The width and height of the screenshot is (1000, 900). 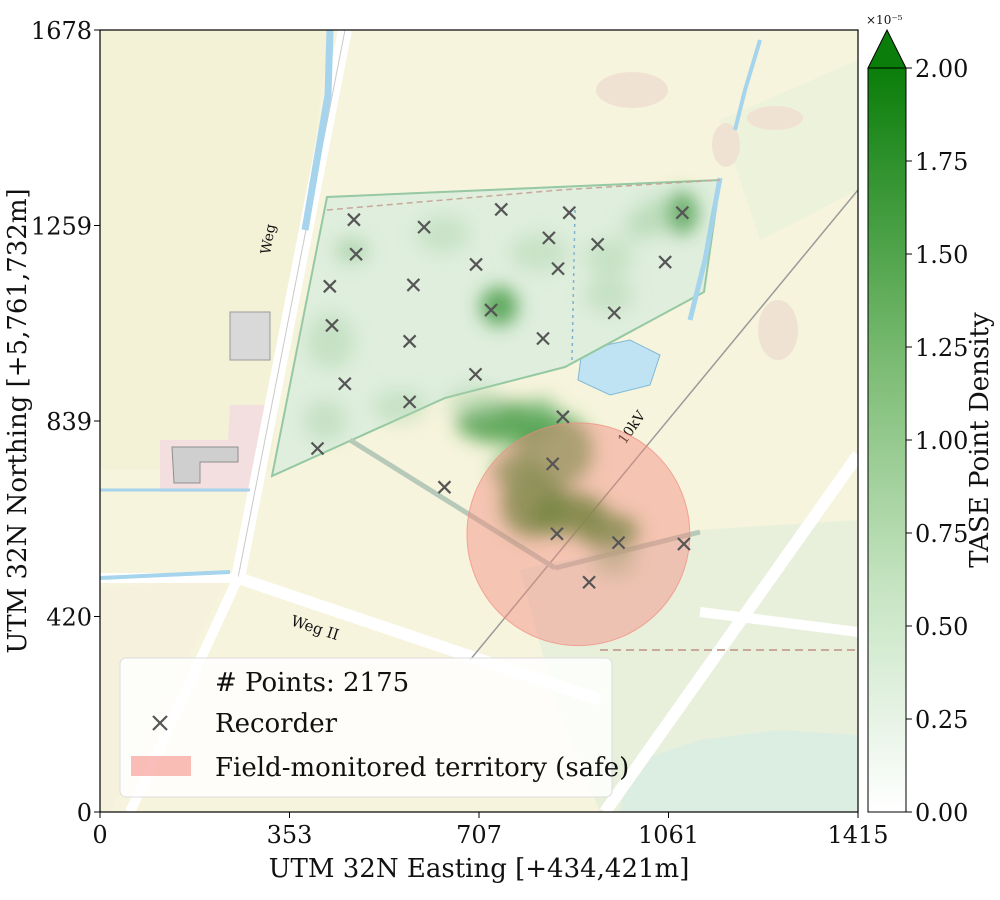 I want to click on field-monitored-territory, so click(x=578, y=534).